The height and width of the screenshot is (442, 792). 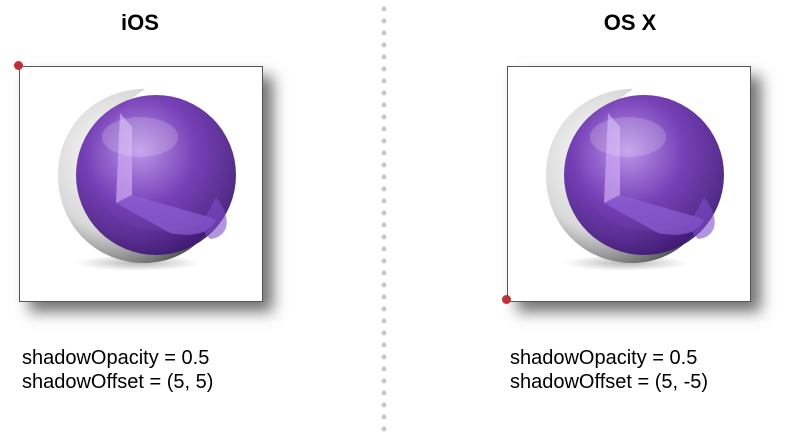 What do you see at coordinates (604, 358) in the screenshot?
I see `osx-caption-opacity: shadowOpacity = 0.5` at bounding box center [604, 358].